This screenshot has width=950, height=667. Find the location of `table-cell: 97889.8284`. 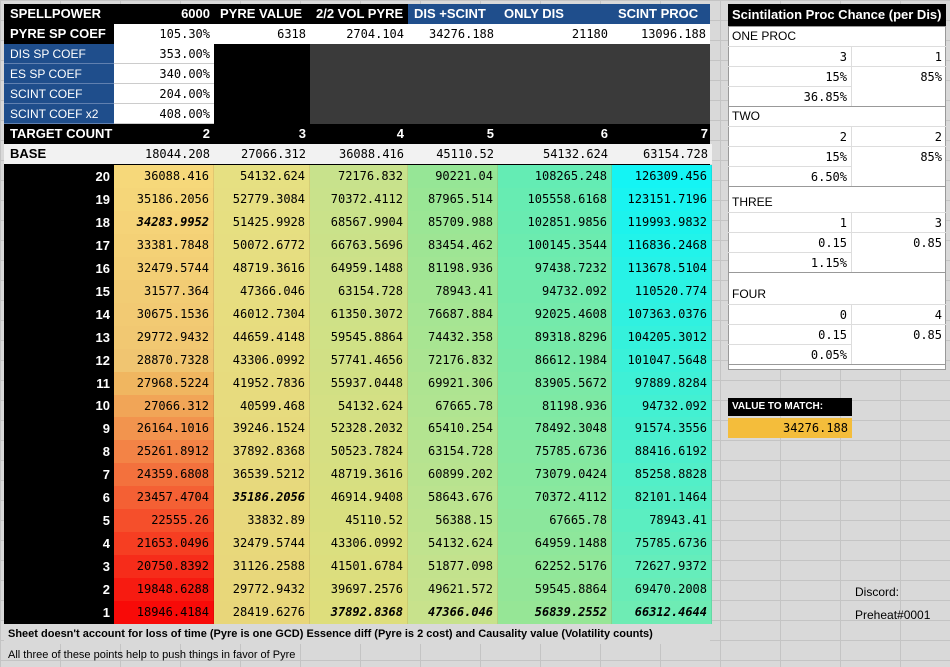

table-cell: 97889.8284 is located at coordinates (662, 383).